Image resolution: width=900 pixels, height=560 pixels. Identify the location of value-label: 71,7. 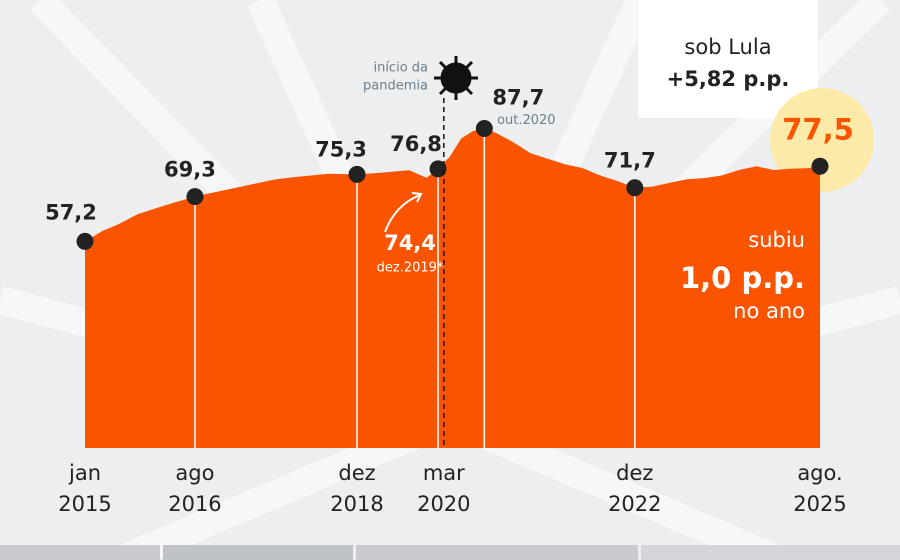
(630, 161).